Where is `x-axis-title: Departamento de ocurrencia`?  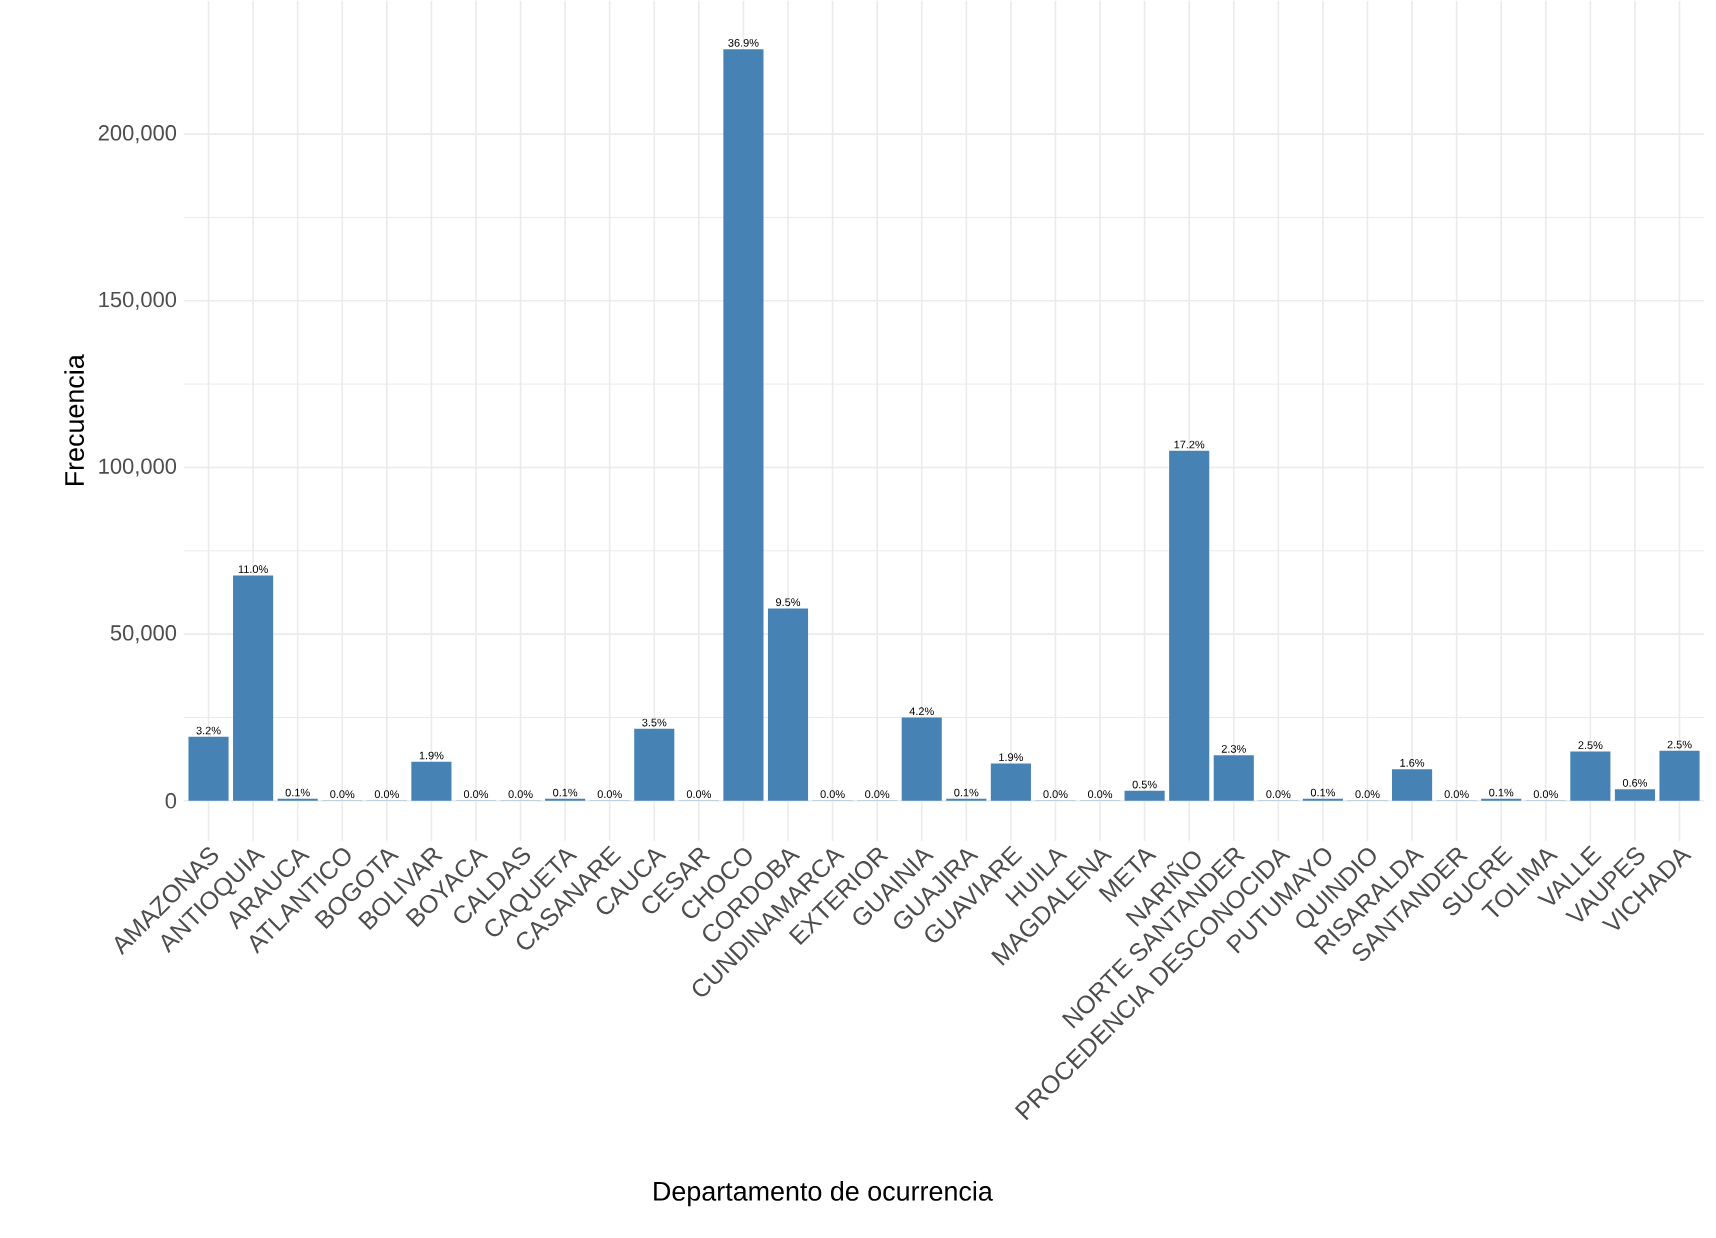 x-axis-title: Departamento de ocurrencia is located at coordinates (823, 1193).